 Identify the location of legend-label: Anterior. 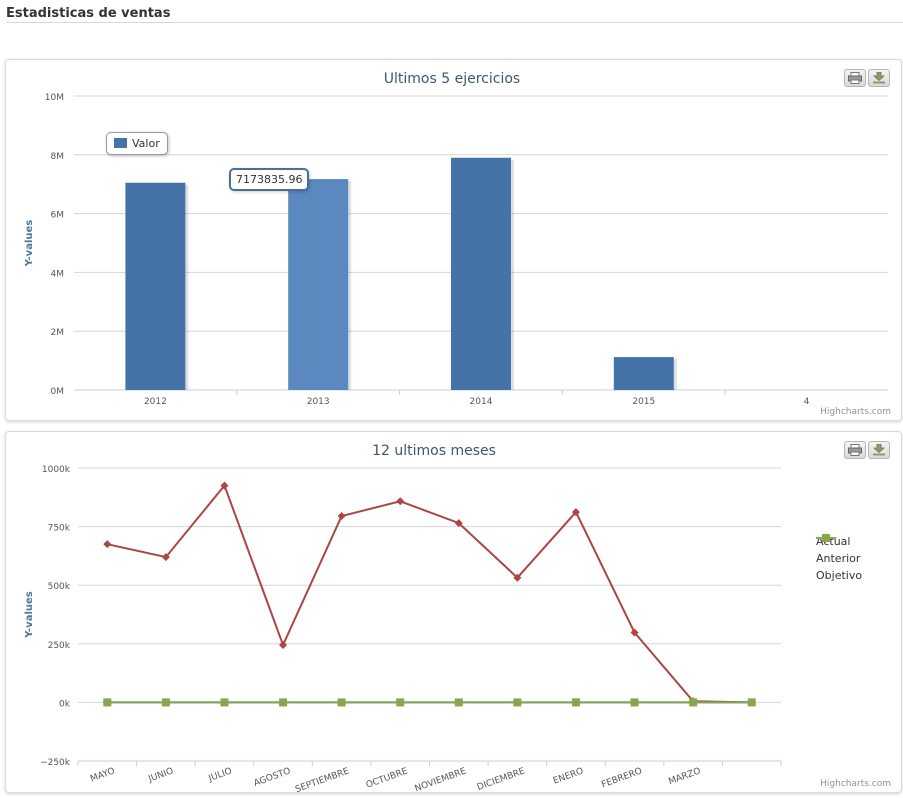
(838, 558).